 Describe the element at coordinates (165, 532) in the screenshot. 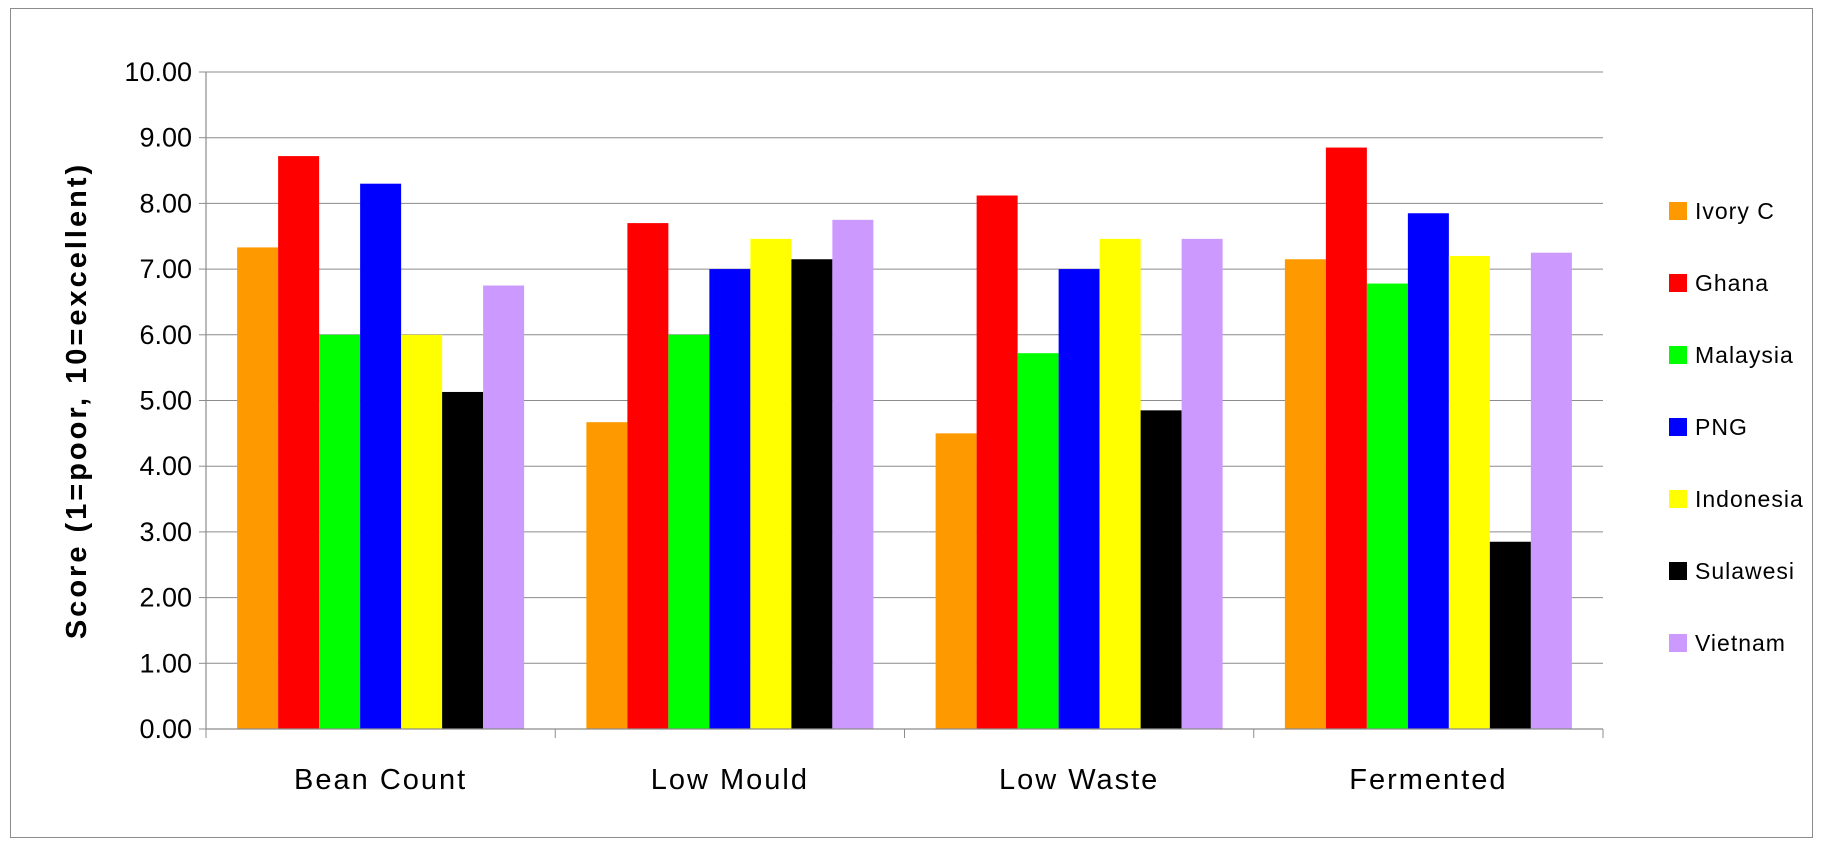

I see `y-tick-label: 3.00` at that location.